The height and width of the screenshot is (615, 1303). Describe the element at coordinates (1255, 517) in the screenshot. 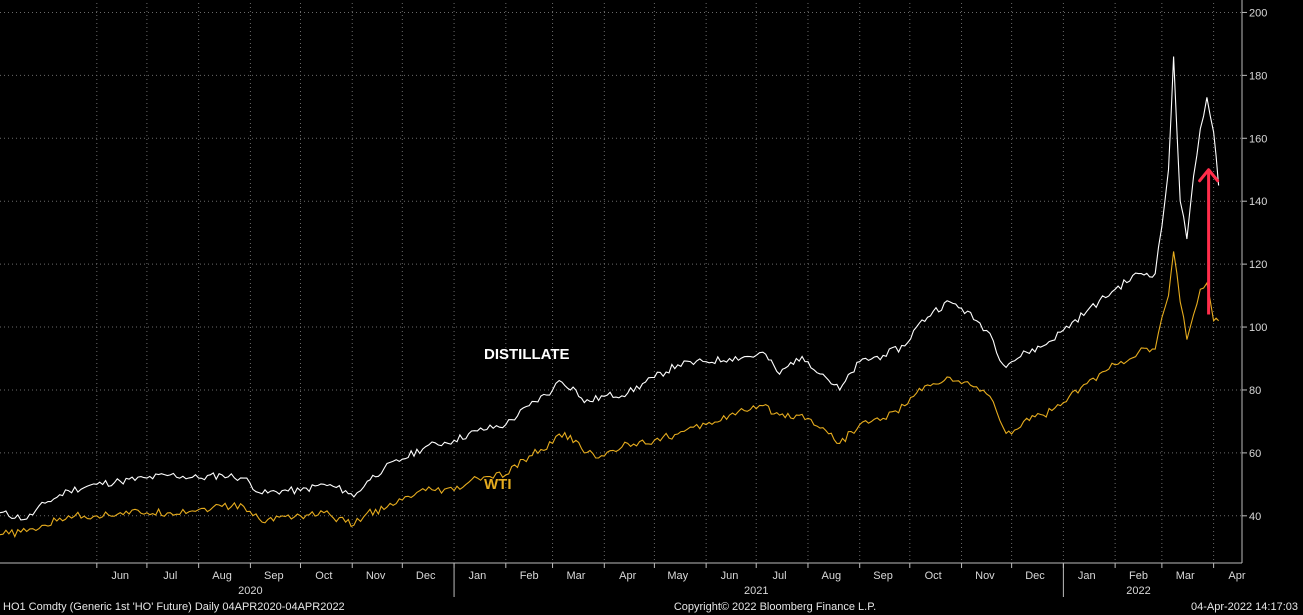

I see `y-tick-label: 40` at that location.